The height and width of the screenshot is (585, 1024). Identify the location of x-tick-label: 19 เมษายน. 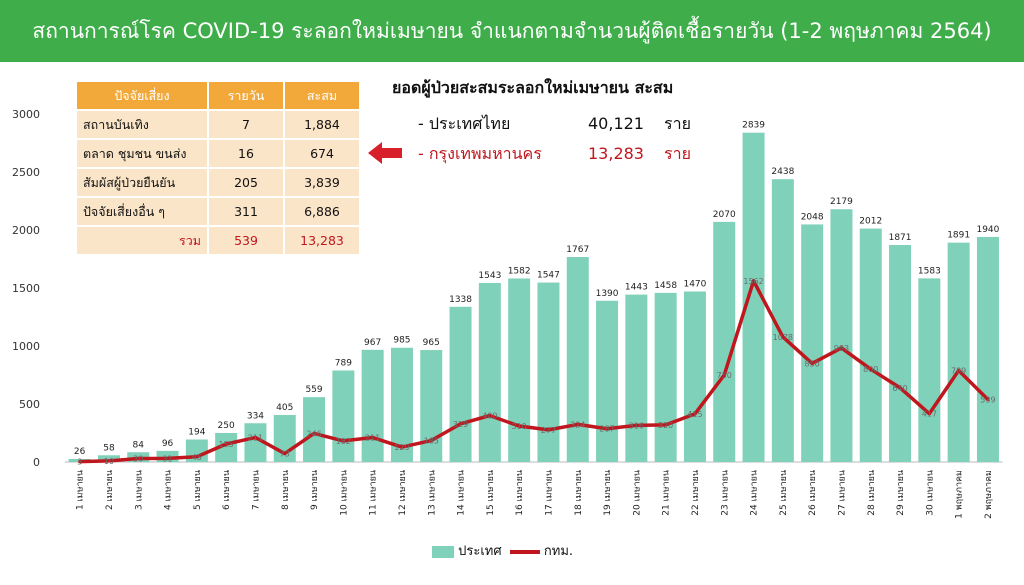
(608, 493).